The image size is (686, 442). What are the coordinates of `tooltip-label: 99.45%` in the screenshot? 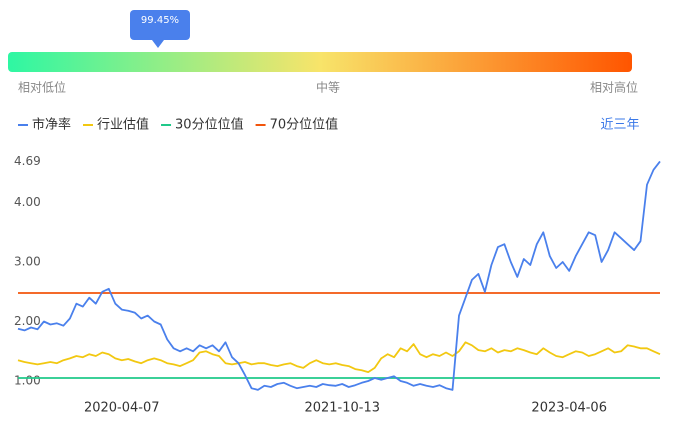 It's located at (160, 20).